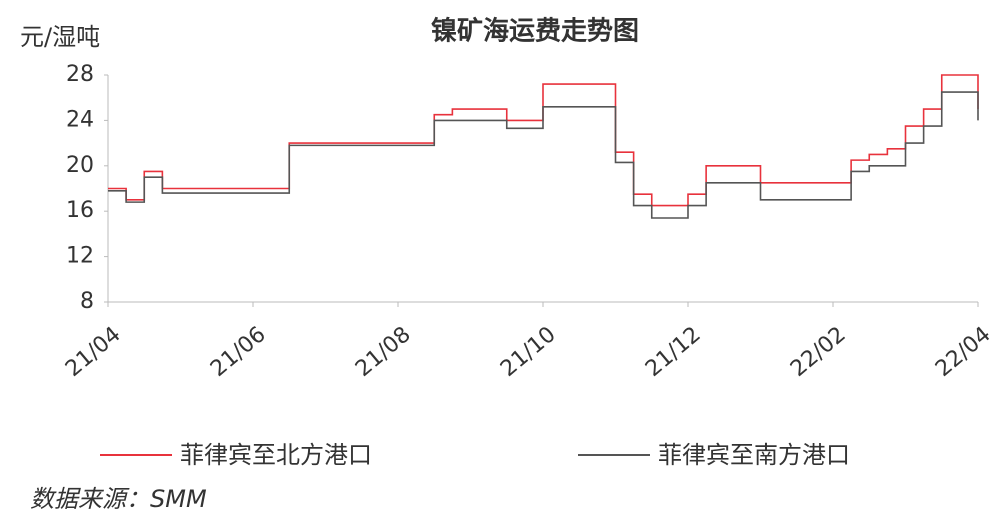 This screenshot has width=992, height=519. What do you see at coordinates (93, 352) in the screenshot?
I see `x-tick-label: 21/04` at bounding box center [93, 352].